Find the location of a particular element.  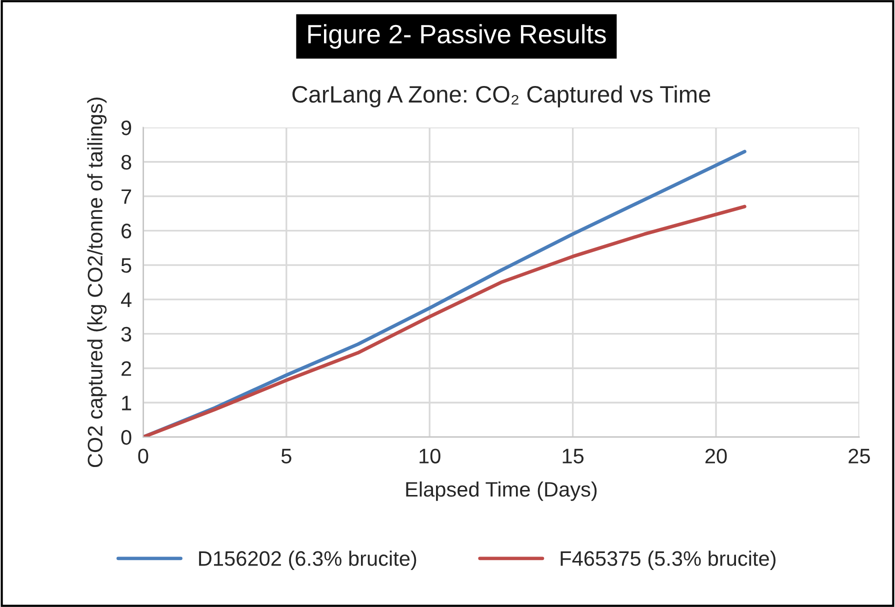

y-tick-label: 1 is located at coordinates (127, 403).